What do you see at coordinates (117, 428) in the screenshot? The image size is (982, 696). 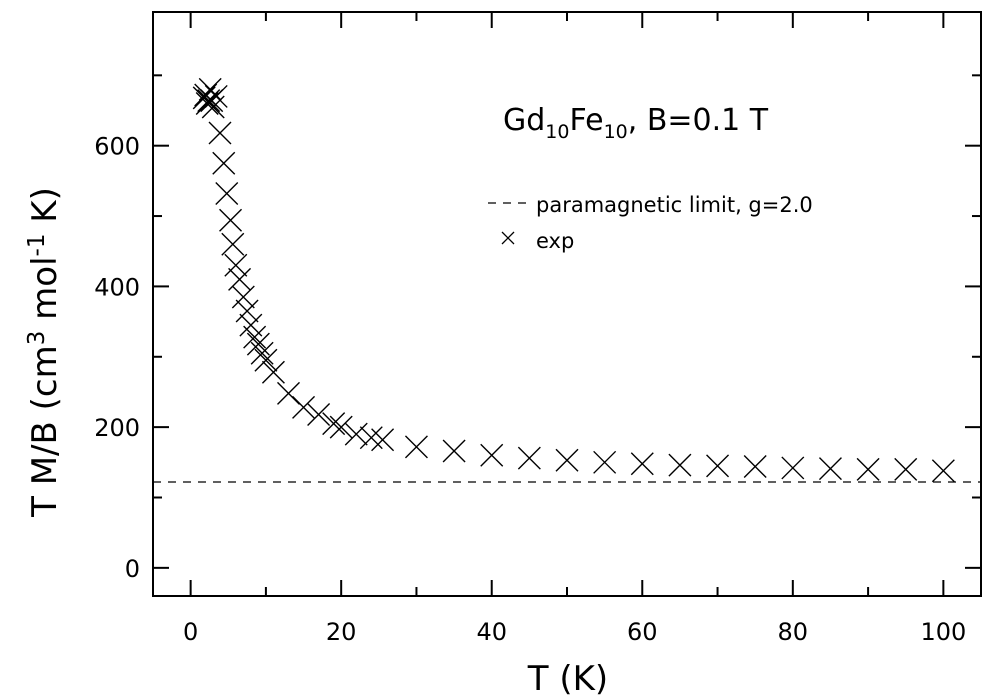 I see `y-tick-label: 200` at bounding box center [117, 428].